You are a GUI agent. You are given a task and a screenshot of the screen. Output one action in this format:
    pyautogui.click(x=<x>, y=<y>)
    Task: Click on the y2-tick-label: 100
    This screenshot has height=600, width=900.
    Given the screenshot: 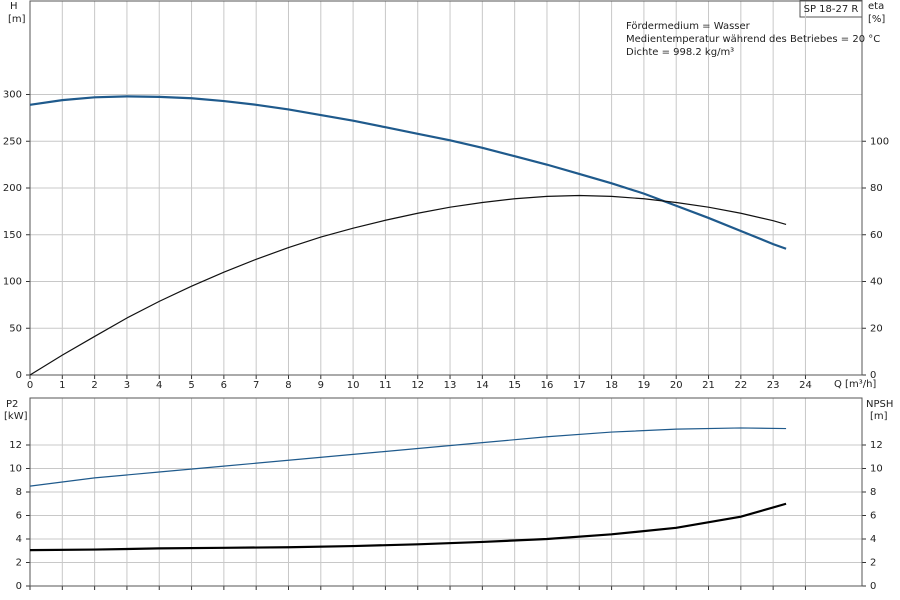 What is the action you would take?
    pyautogui.click(x=879, y=141)
    